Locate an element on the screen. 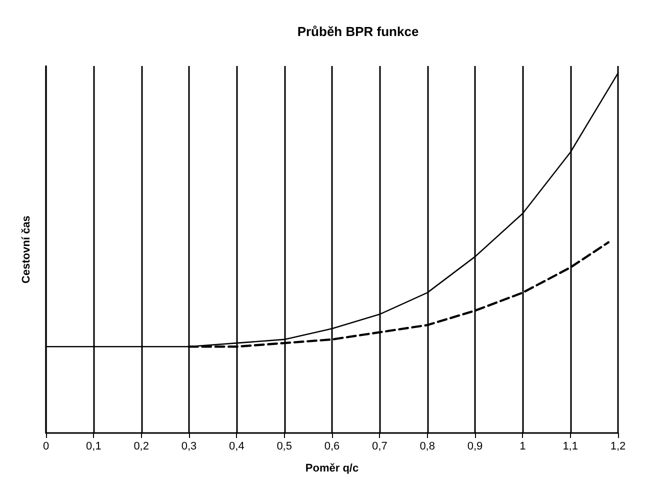 The image size is (651, 499). x-tick-label: 0,4 is located at coordinates (236, 446).